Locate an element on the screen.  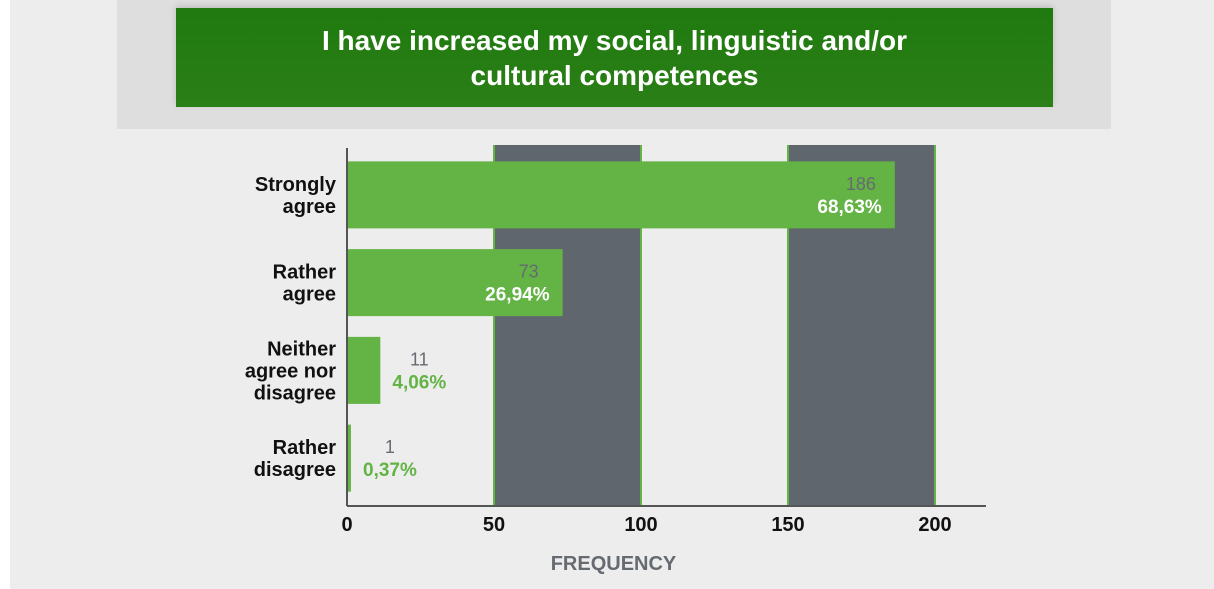
percent-label: 68,63% is located at coordinates (849, 207).